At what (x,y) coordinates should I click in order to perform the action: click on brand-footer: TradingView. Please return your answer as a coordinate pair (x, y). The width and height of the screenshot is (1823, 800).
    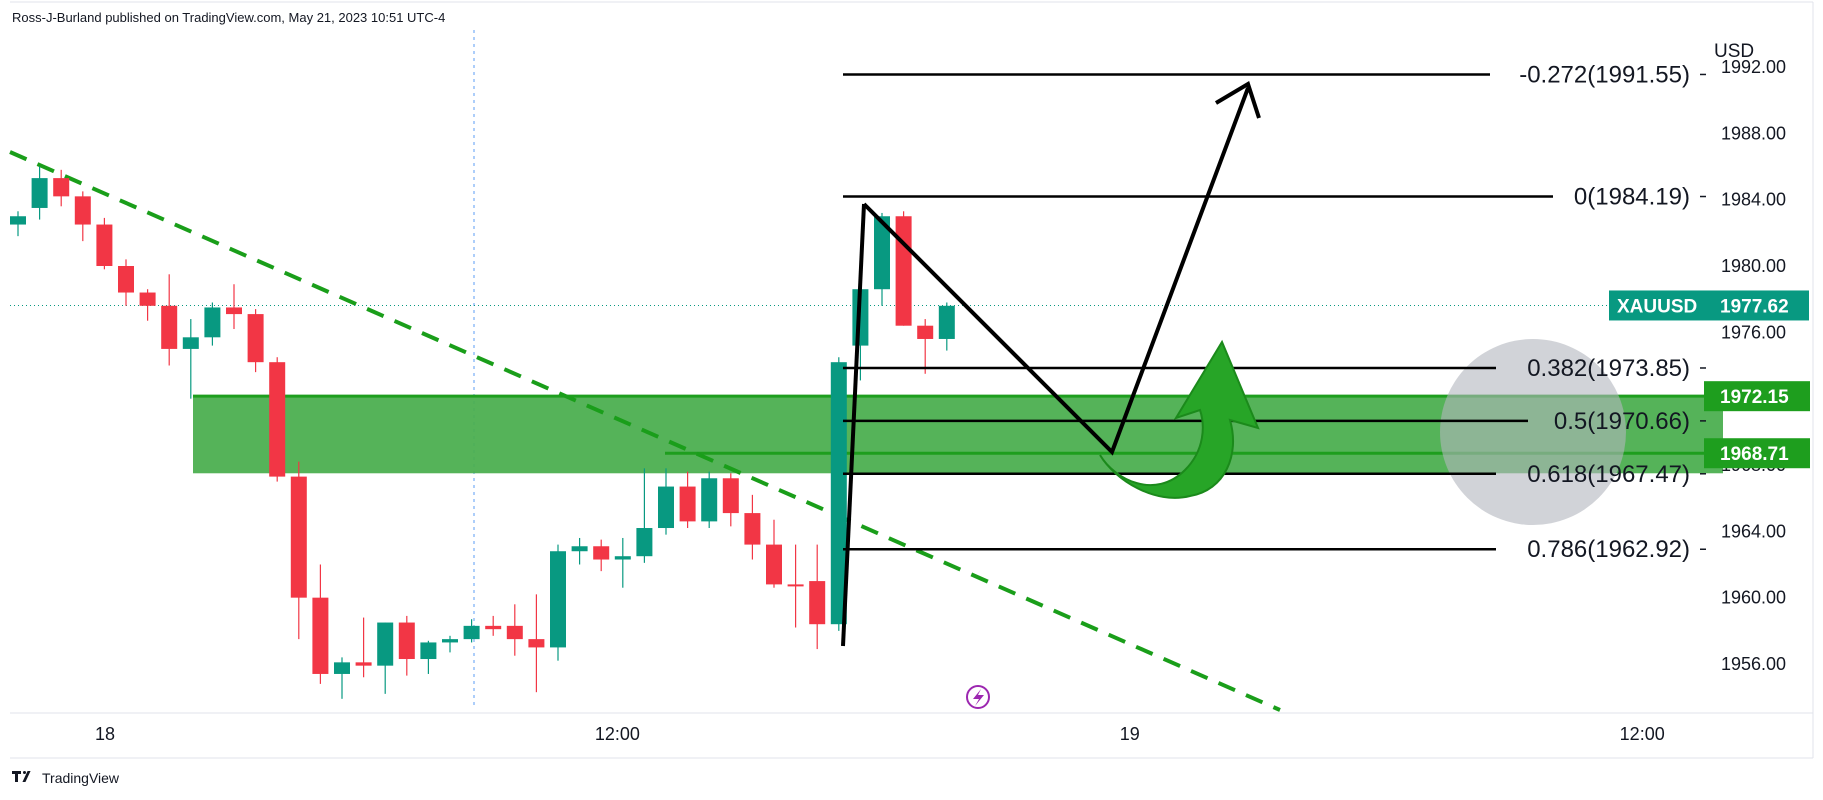
    Looking at the image, I should click on (65, 778).